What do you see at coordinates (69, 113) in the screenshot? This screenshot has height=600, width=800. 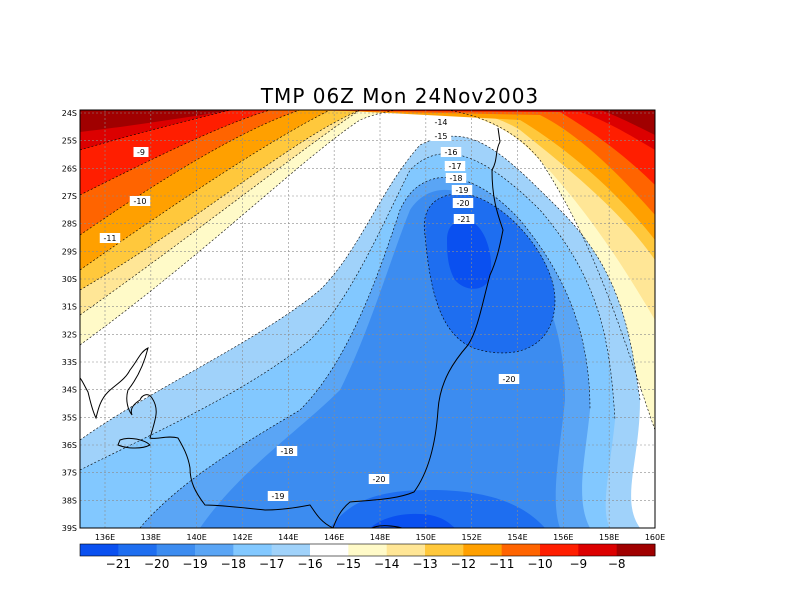 I see `lat-label: 24S` at bounding box center [69, 113].